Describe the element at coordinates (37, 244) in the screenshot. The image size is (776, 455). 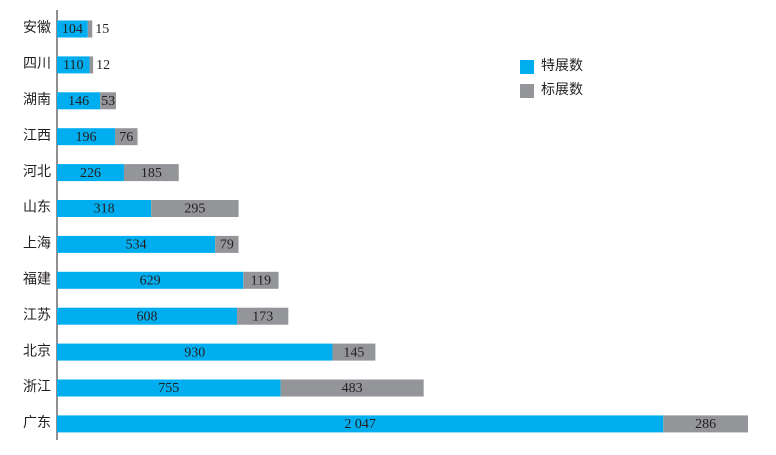
I see `y-tick-label: 上海` at that location.